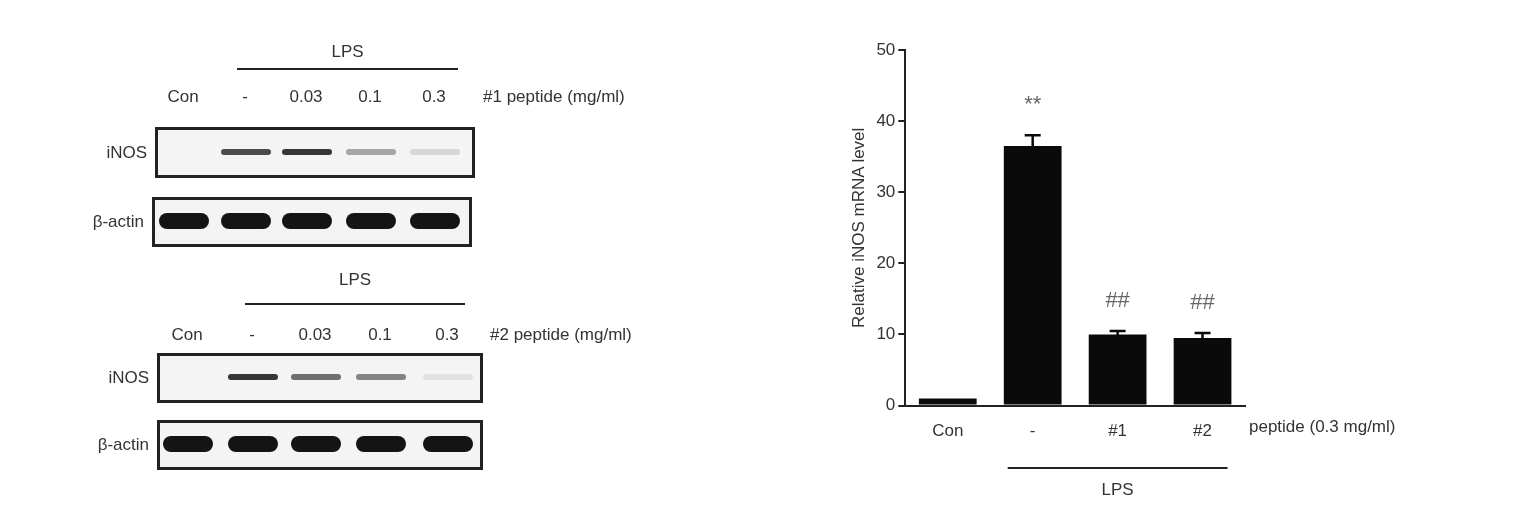  What do you see at coordinates (886, 120) in the screenshot?
I see `y-tick-label: 40` at bounding box center [886, 120].